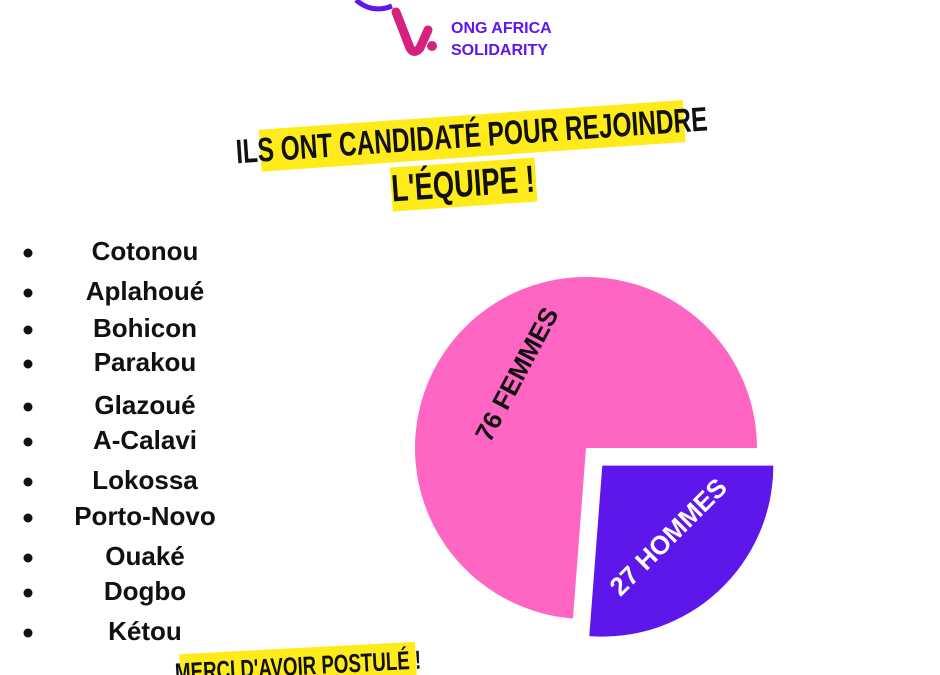  Describe the element at coordinates (395, 28) in the screenshot. I see `logo` at that location.